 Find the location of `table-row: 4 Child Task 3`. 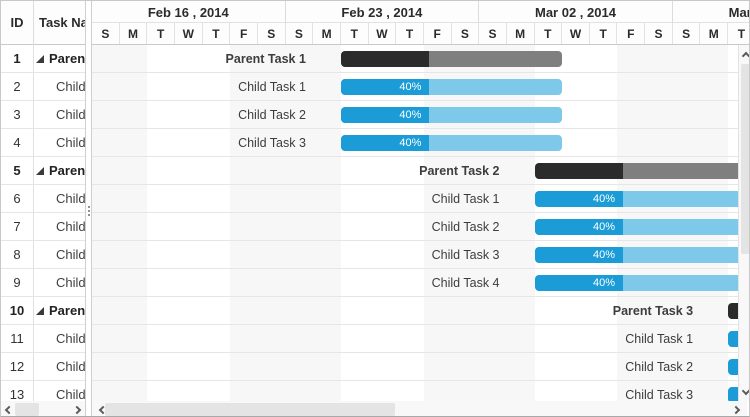

table-row: 4 Child Task 3 is located at coordinates (43, 143).